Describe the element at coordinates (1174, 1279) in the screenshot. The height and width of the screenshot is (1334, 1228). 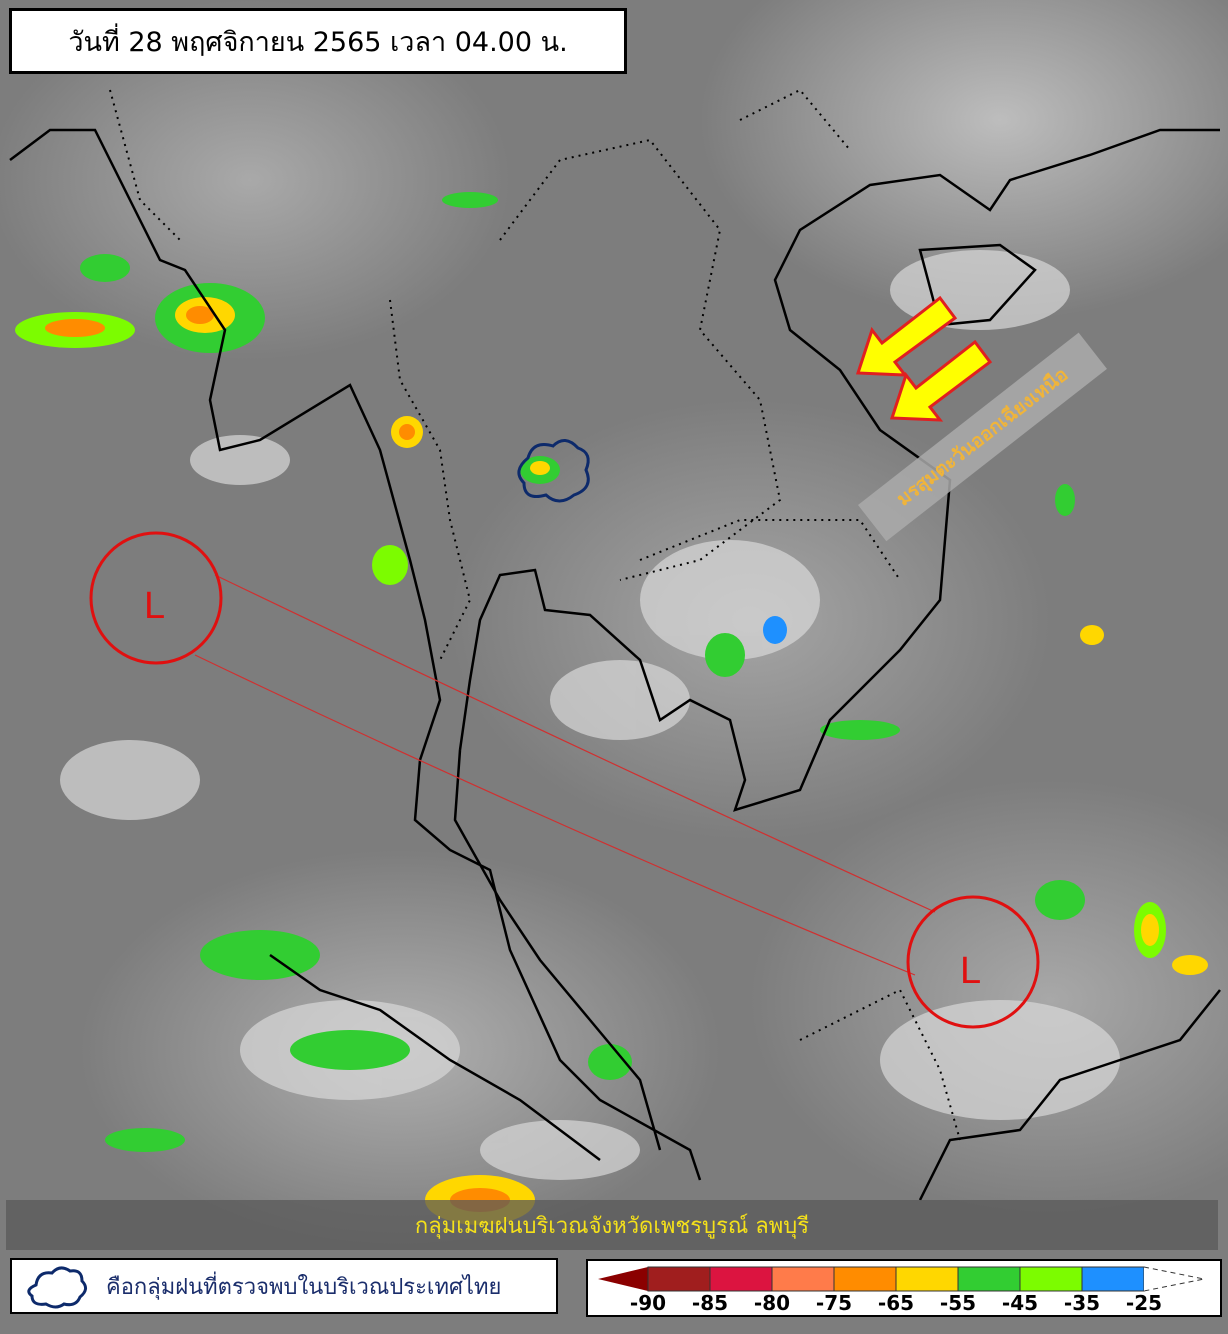
I see `scale-high-end` at that location.